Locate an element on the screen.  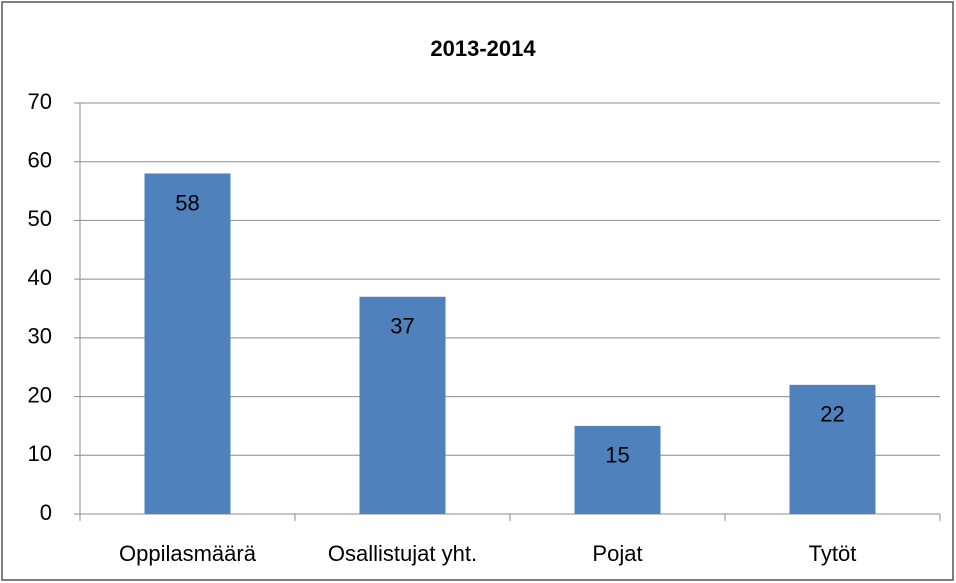
x-tick-label: Tytöt is located at coordinates (833, 553).